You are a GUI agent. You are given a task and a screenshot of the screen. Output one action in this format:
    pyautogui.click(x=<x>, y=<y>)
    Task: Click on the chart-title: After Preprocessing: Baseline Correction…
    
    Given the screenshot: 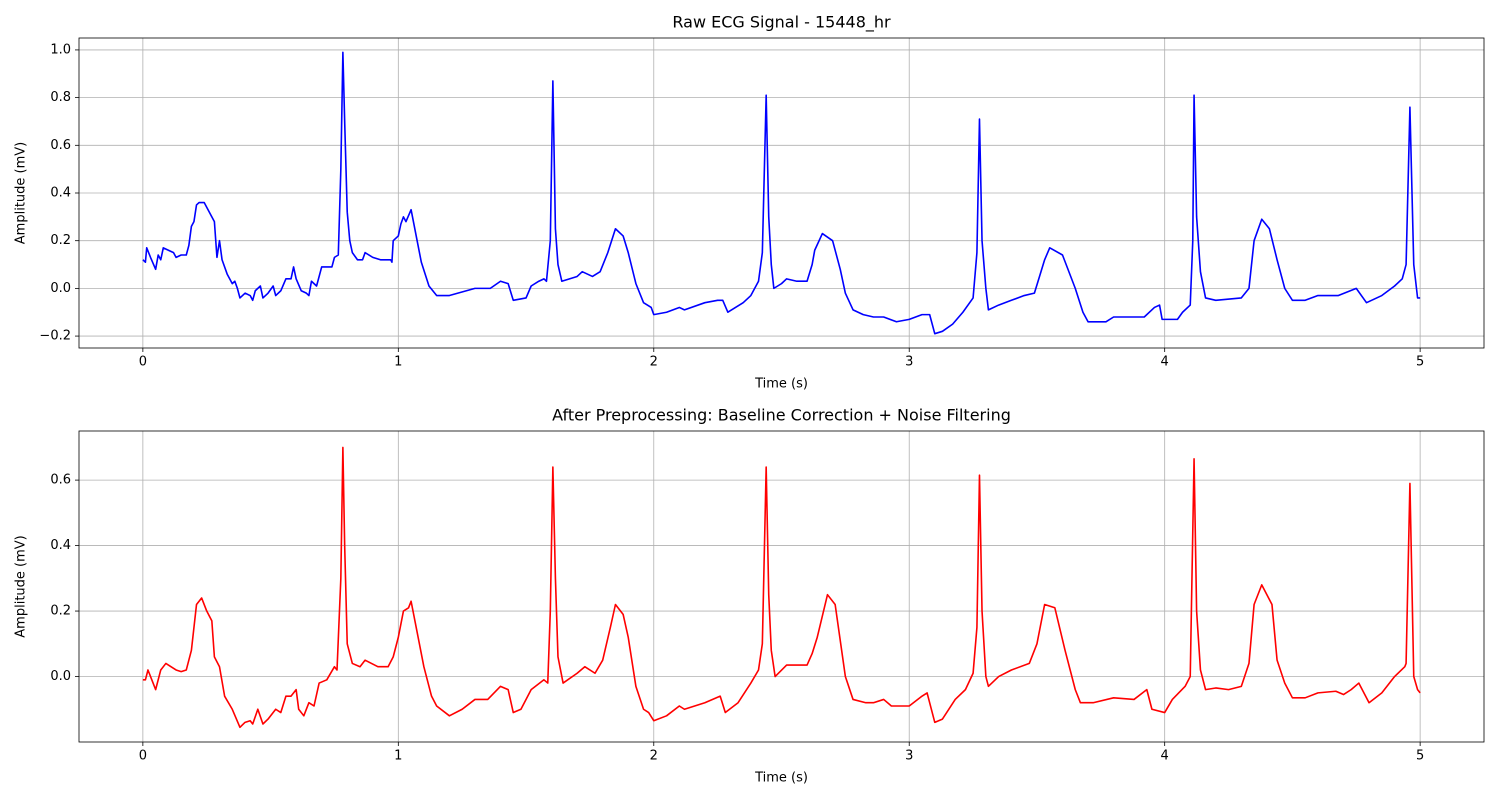 What is the action you would take?
    pyautogui.click(x=781, y=415)
    